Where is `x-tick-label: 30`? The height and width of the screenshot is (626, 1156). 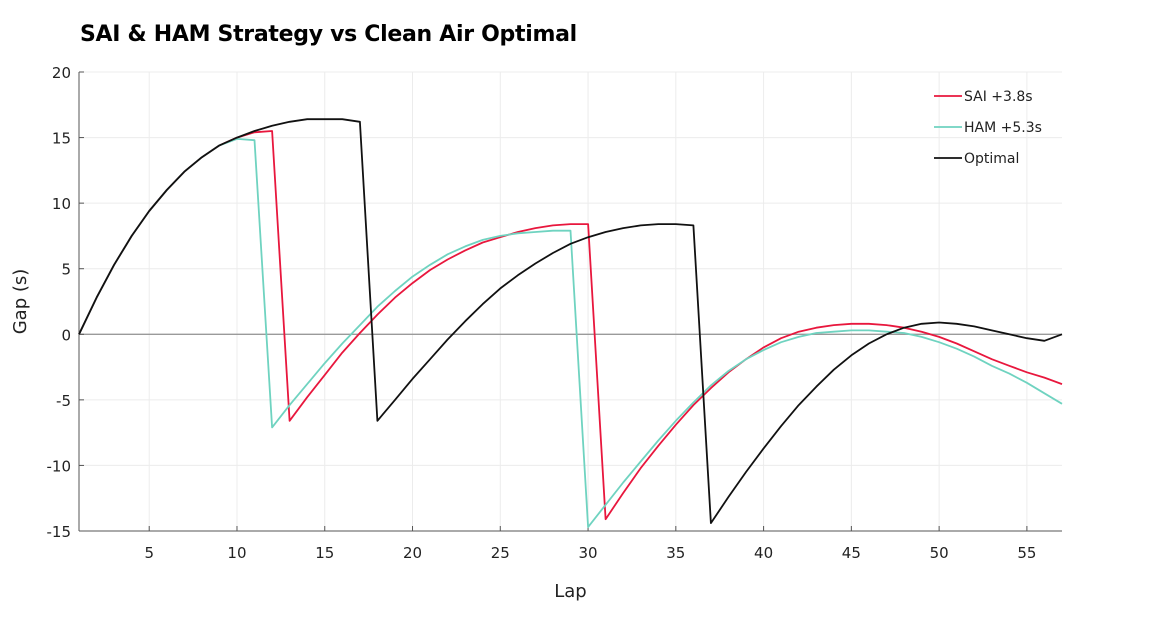
x-tick-label: 30 is located at coordinates (588, 553).